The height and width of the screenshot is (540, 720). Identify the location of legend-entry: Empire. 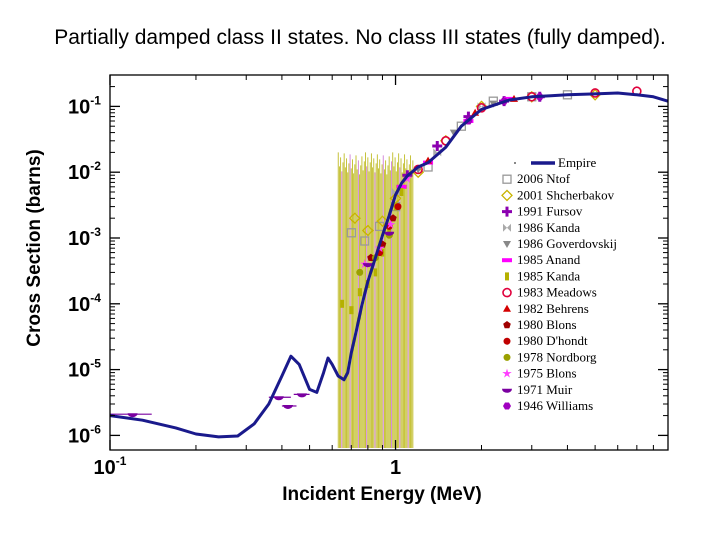
(555, 162).